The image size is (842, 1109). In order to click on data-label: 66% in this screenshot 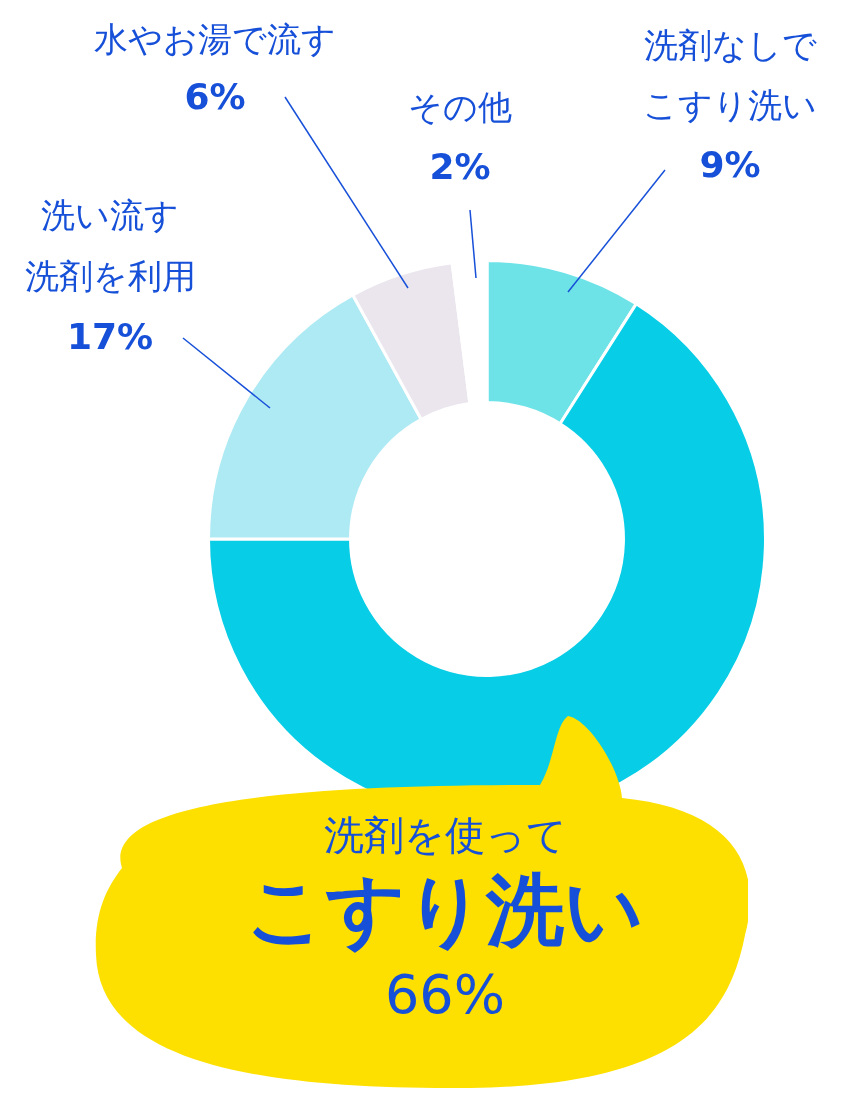, I will do `click(445, 995)`.